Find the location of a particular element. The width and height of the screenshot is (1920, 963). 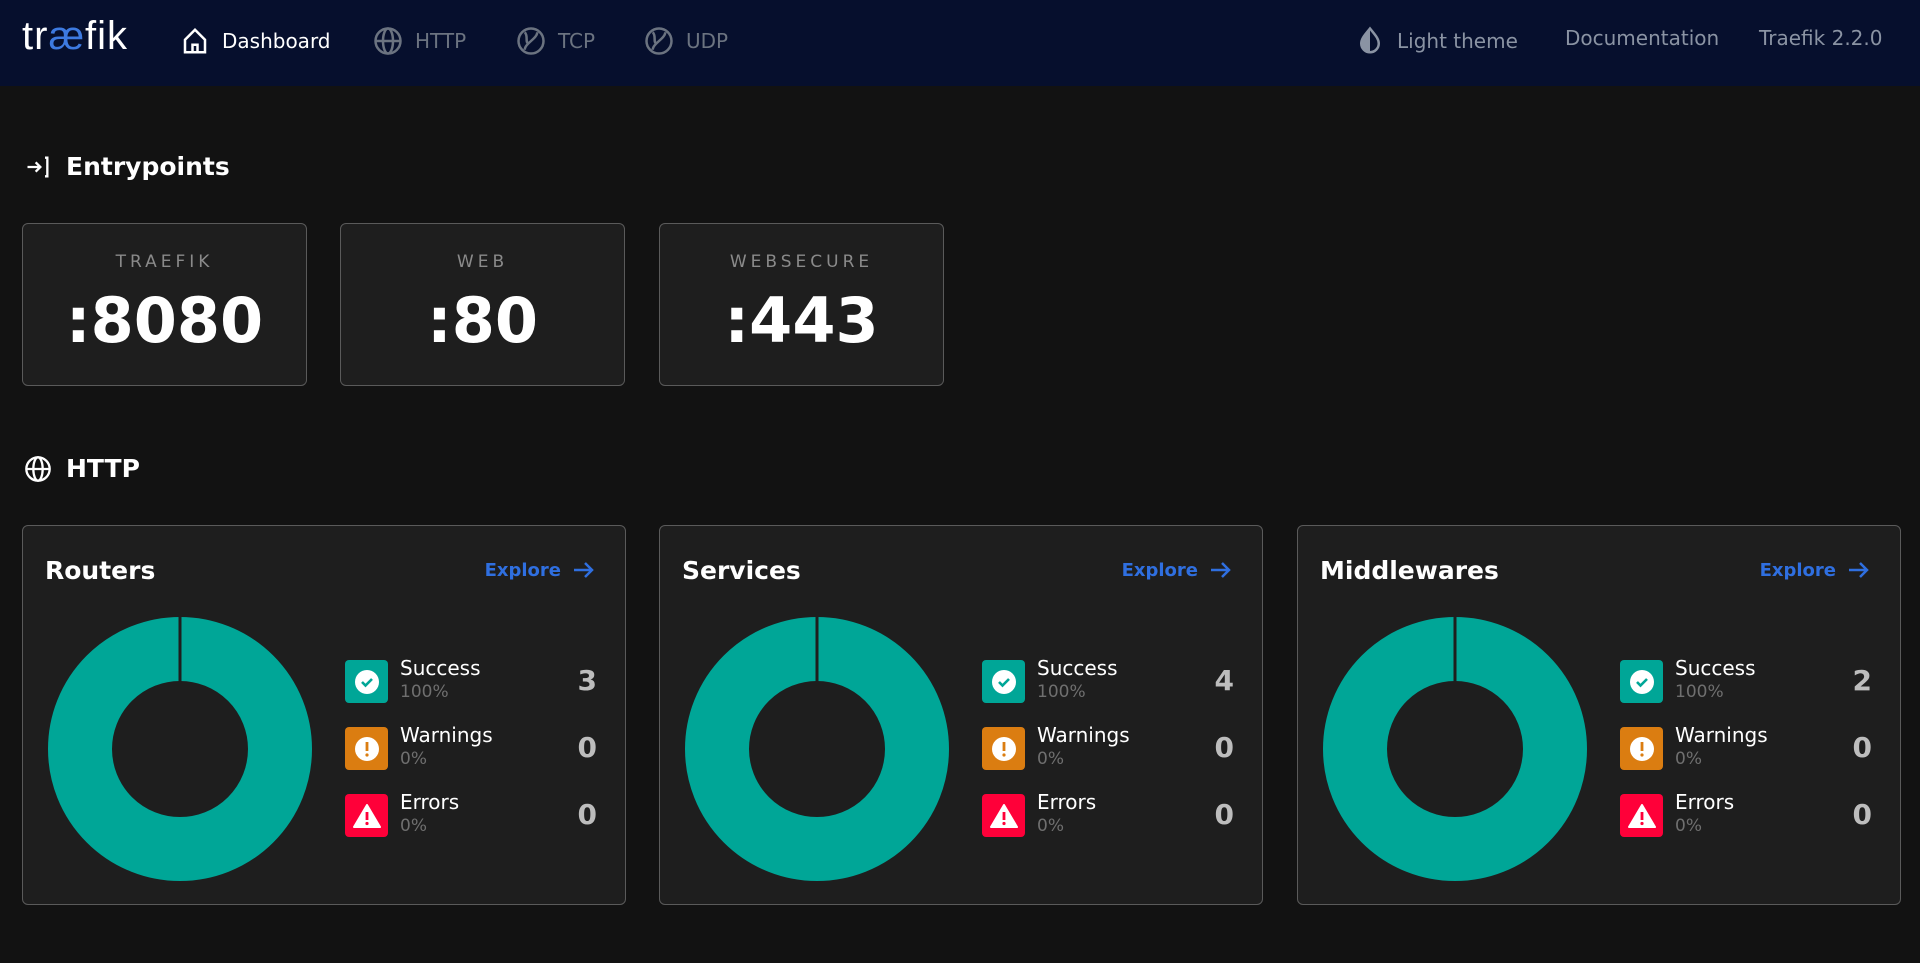

legend-success: Success 100% 2 is located at coordinates (1746, 680).